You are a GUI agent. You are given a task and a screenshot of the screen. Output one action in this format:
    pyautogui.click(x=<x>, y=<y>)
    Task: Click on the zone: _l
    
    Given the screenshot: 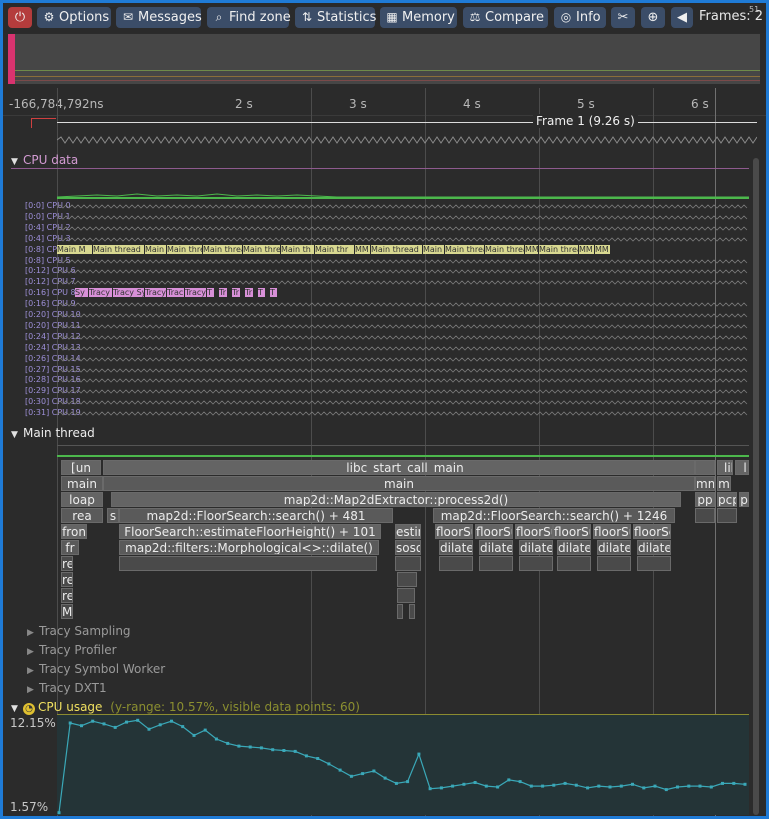 What is the action you would take?
    pyautogui.click(x=742, y=467)
    